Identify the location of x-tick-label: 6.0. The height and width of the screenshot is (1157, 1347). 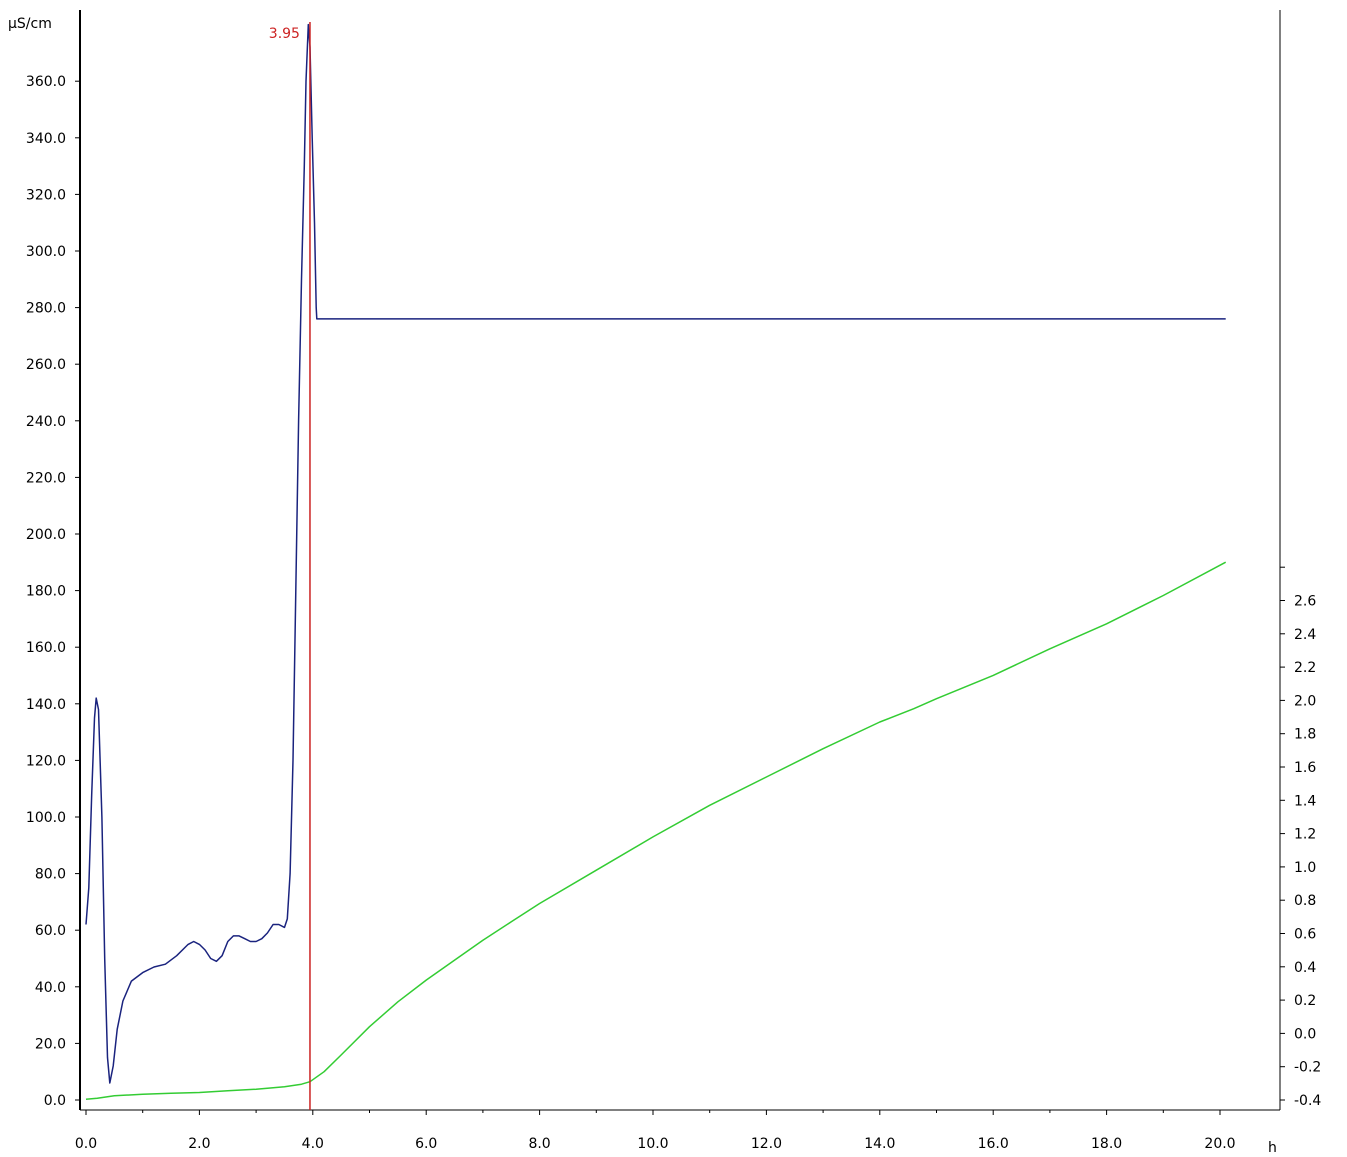
(426, 1144).